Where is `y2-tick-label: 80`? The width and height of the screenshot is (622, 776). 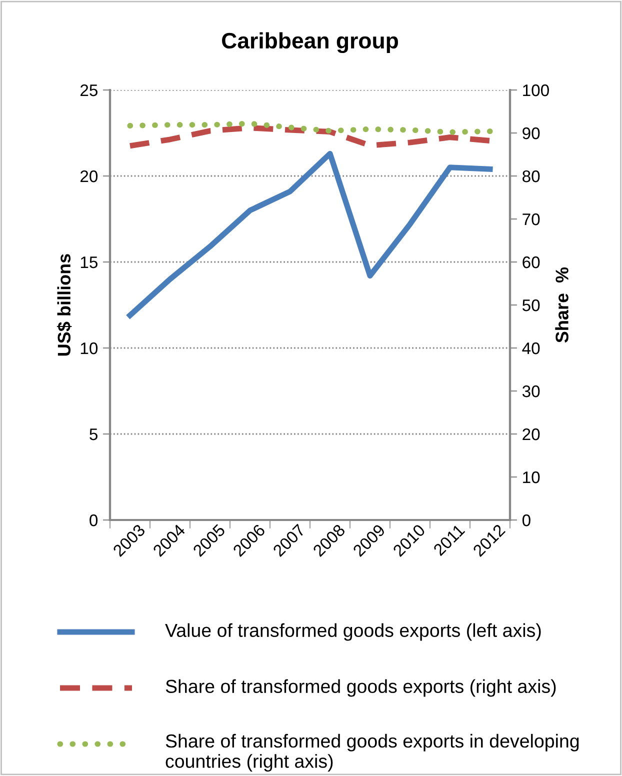
y2-tick-label: 80 is located at coordinates (531, 176).